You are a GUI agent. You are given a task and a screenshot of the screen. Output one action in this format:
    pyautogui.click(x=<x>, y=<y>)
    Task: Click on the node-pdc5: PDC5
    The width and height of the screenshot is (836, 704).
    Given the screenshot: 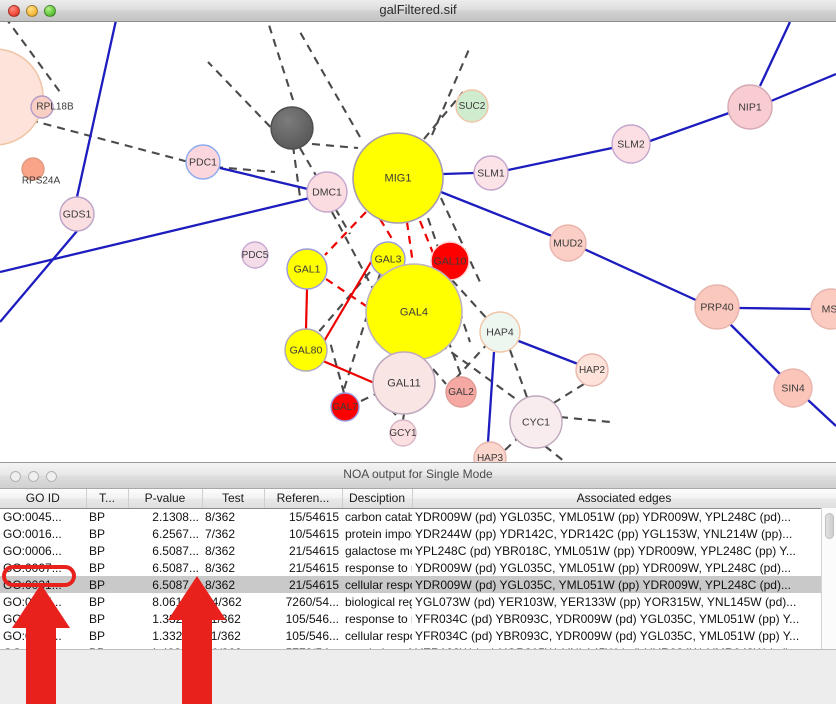 What is the action you would take?
    pyautogui.click(x=255, y=255)
    